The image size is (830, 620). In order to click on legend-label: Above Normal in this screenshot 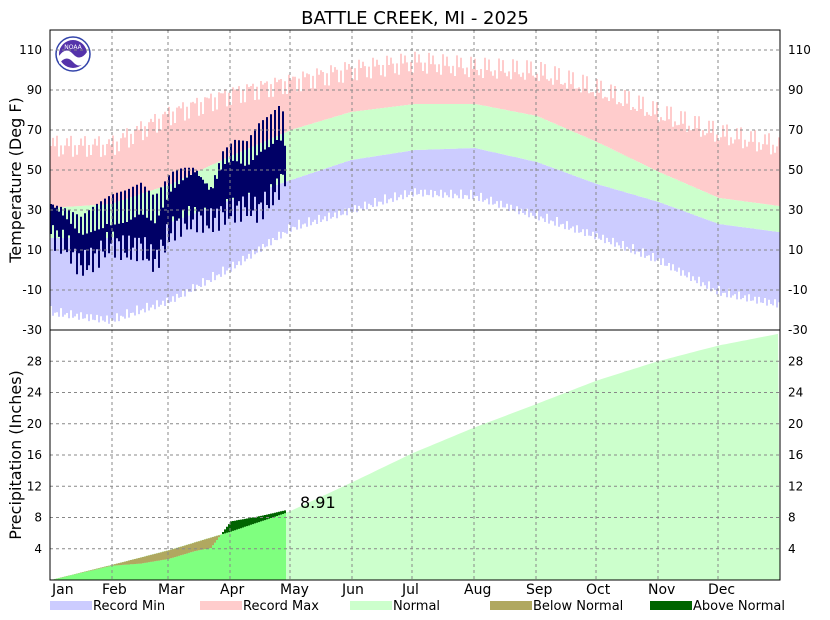, I will do `click(739, 606)`.